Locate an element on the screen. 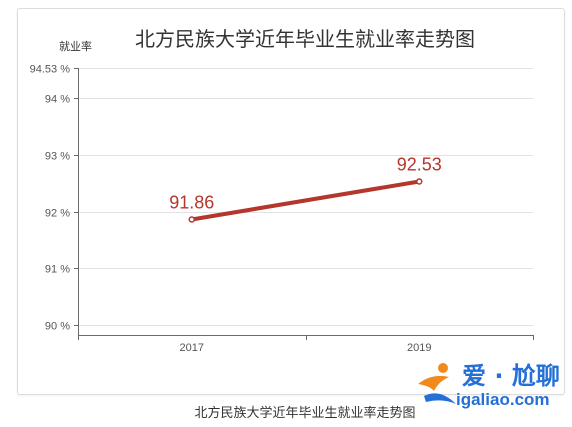  series-line is located at coordinates (305, 200).